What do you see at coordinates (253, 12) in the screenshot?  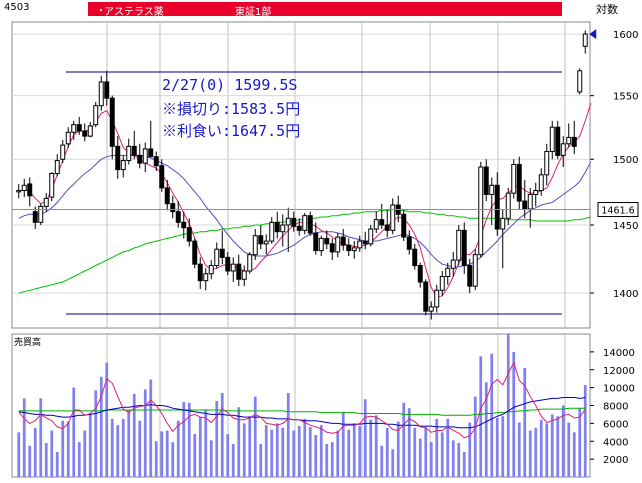 I see `market-name: 東証1部` at bounding box center [253, 12].